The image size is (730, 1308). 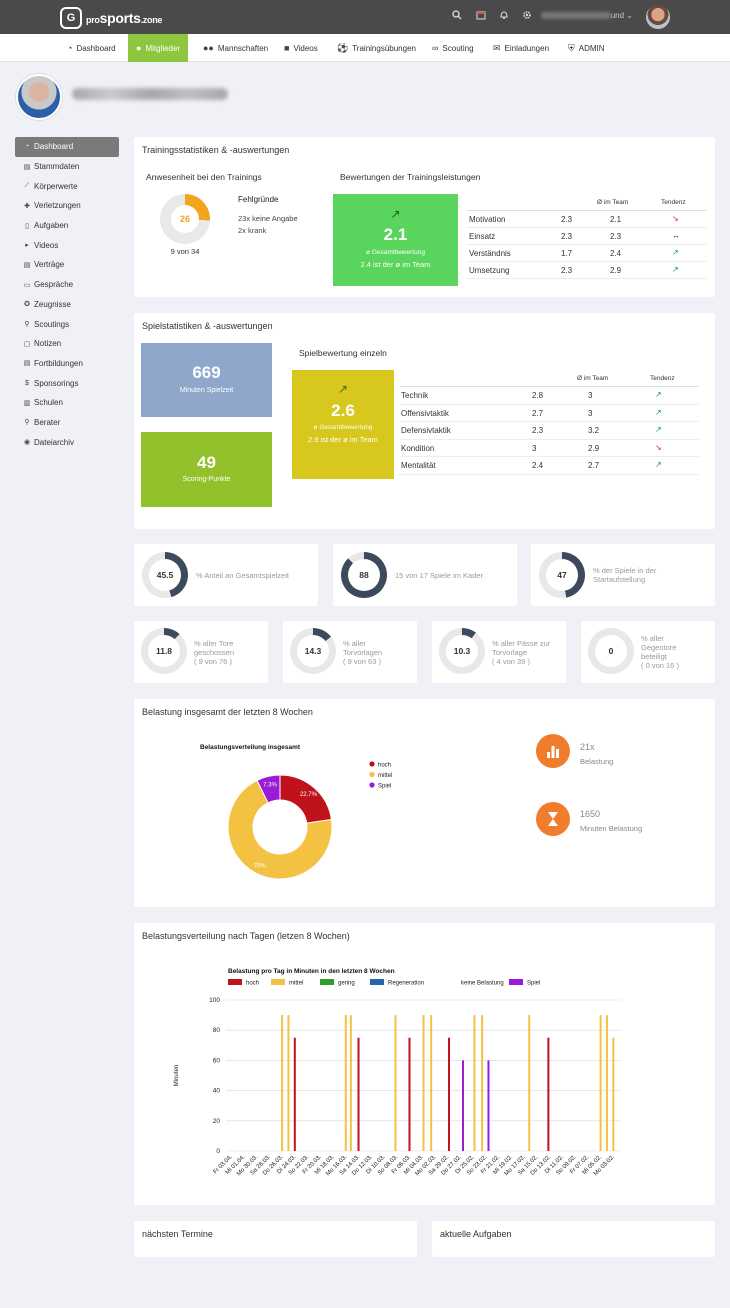 I want to click on table-row: Offensivtaktik 2.7 3 ↗, so click(x=549, y=413).